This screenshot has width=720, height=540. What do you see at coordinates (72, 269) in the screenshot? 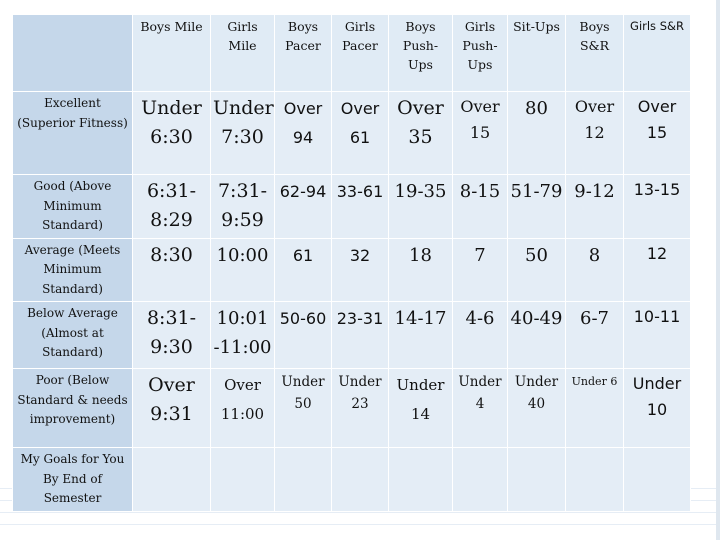
I see `row-label-average: Average (Meets Minimum Standard)` at bounding box center [72, 269].